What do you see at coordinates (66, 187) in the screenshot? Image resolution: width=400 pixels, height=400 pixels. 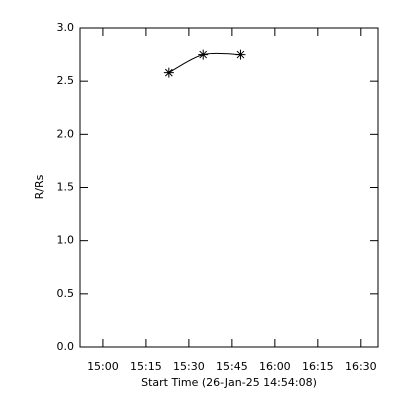 I see `y-tick-label: 1.5` at bounding box center [66, 187].